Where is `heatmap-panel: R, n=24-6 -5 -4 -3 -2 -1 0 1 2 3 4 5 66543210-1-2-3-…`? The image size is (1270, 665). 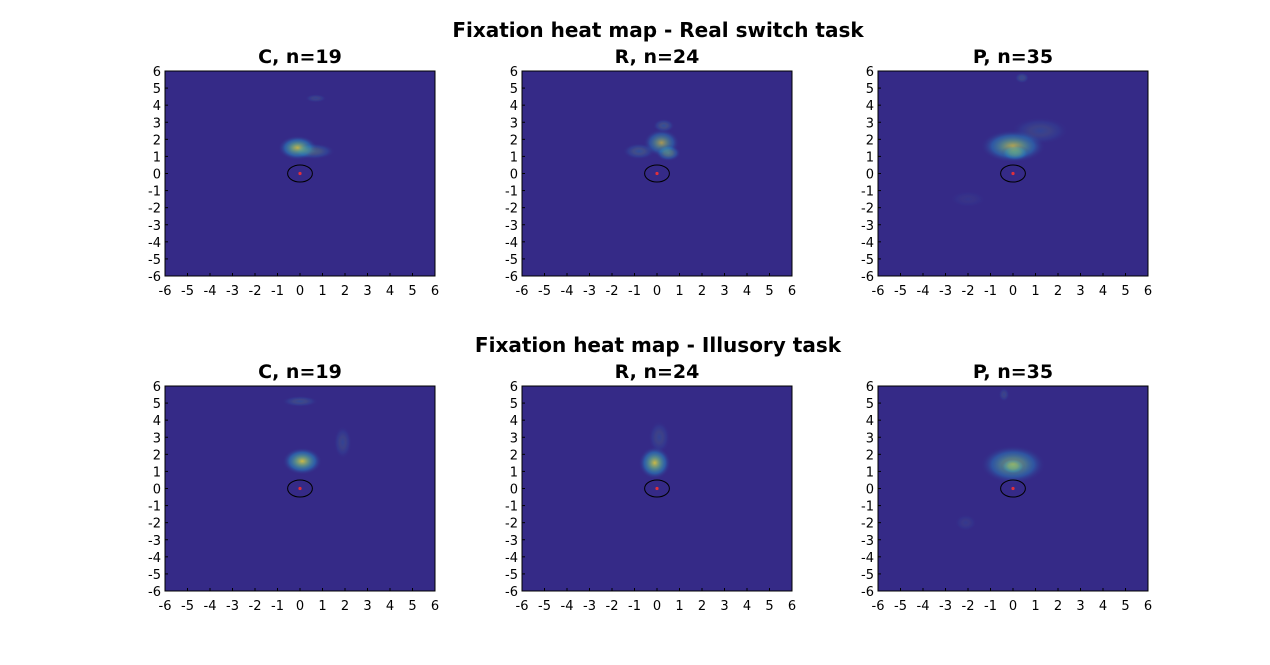 heatmap-panel: R, n=24-6 -5 -4 -3 -2 -1 0 1 2 3 4 5 66543210-1-2-3-… is located at coordinates (650, 487).